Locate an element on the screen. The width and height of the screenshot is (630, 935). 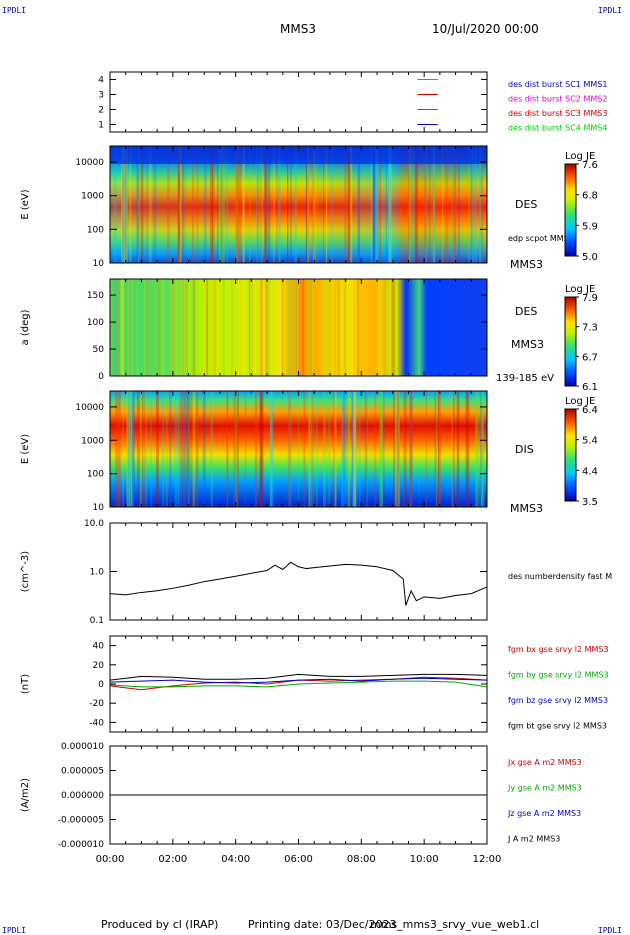
des-pitch-colorbar is located at coordinates (570, 341).